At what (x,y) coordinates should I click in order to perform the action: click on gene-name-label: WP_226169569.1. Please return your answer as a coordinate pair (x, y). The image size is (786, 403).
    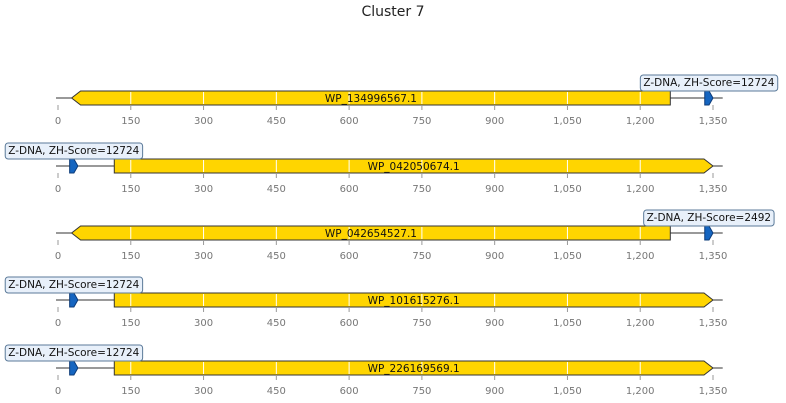
    Looking at the image, I should click on (414, 369).